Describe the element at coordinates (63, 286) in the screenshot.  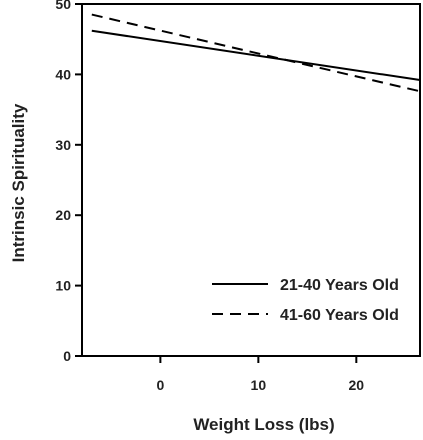
I see `y-tick-label: 10` at that location.